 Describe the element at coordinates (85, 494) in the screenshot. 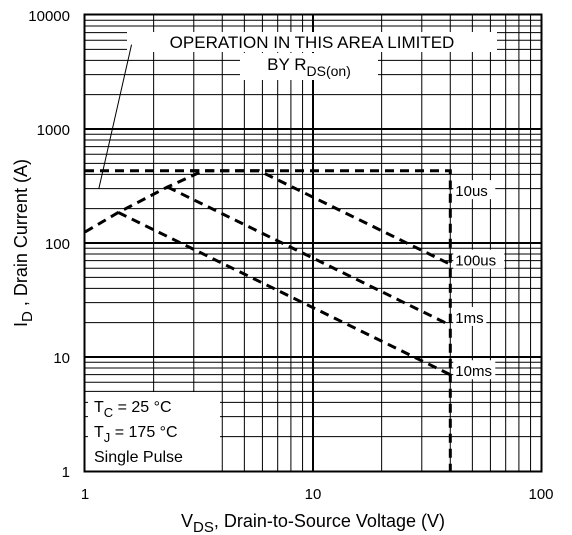

I see `x-tick-label: 1` at that location.